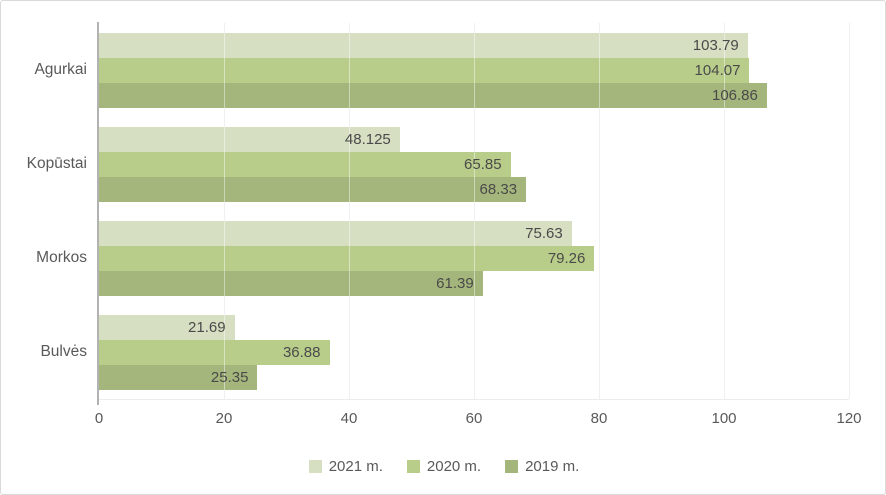  Describe the element at coordinates (724, 418) in the screenshot. I see `x-tick-label: 100` at that location.